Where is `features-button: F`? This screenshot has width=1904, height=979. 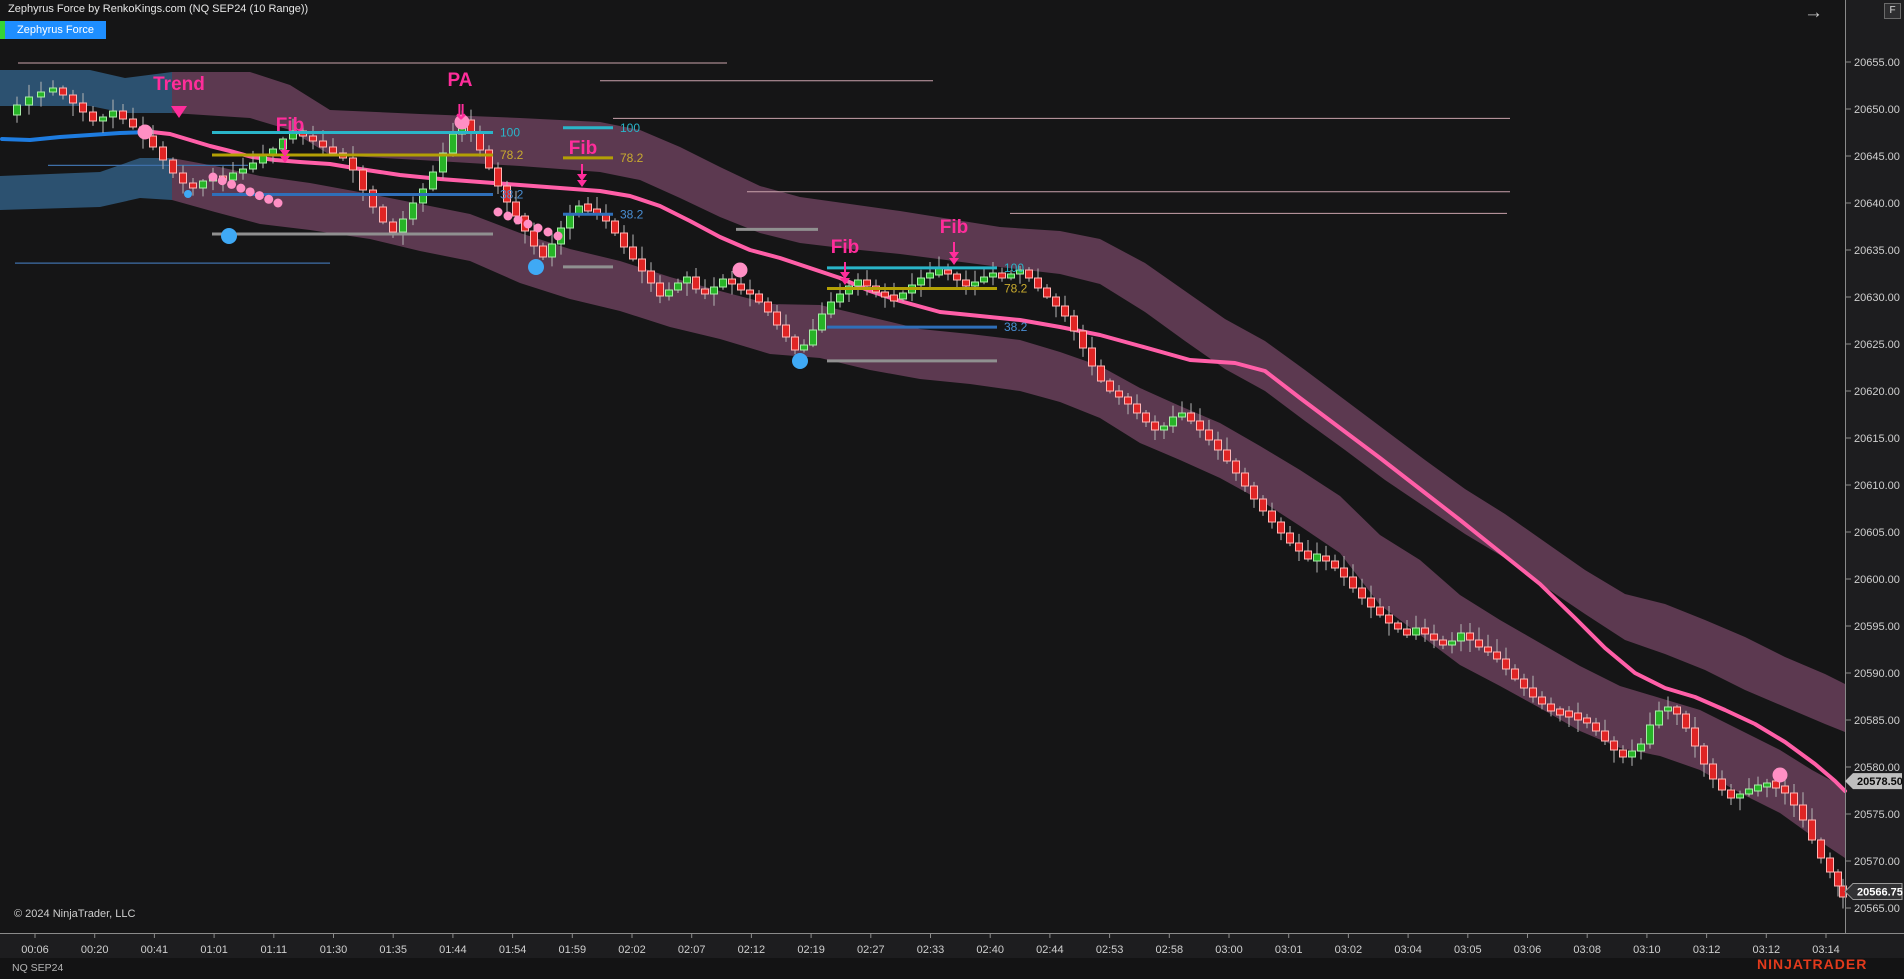 features-button: F is located at coordinates (1892, 11).